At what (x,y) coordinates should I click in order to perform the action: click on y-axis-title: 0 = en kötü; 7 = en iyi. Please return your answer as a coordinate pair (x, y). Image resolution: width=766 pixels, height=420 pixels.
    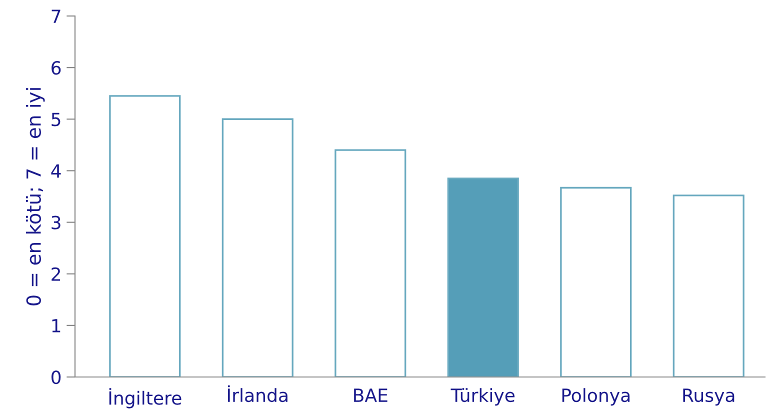
    Looking at the image, I should click on (35, 197).